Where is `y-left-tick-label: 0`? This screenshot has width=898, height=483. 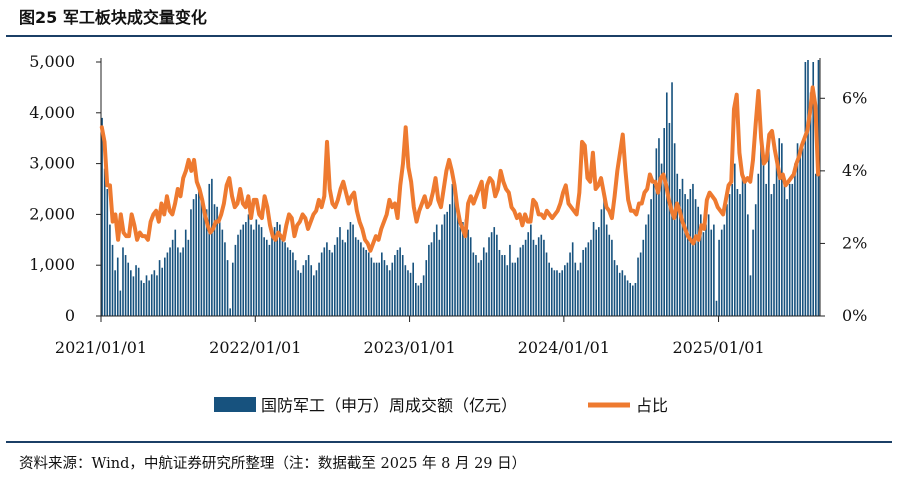 y-left-tick-label: 0 is located at coordinates (70, 315).